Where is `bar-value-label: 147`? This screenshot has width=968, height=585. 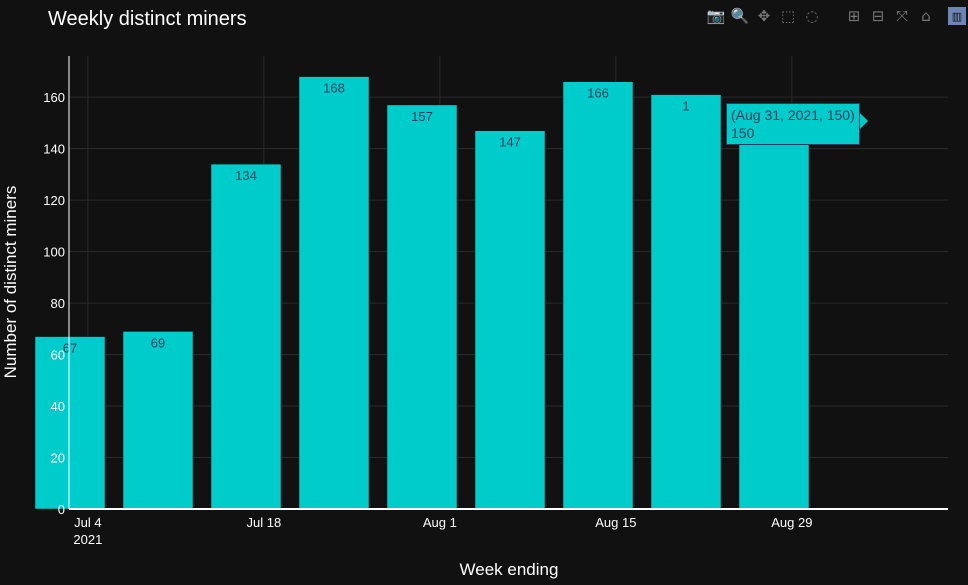
bar-value-label: 147 is located at coordinates (510, 142).